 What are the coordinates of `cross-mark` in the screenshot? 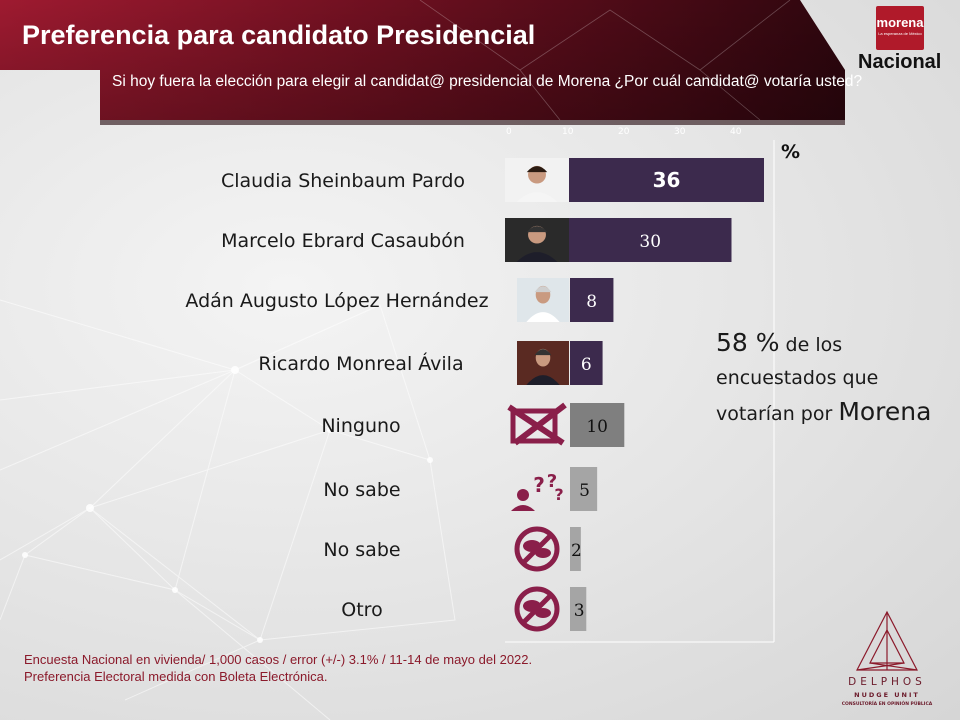 It's located at (537, 424).